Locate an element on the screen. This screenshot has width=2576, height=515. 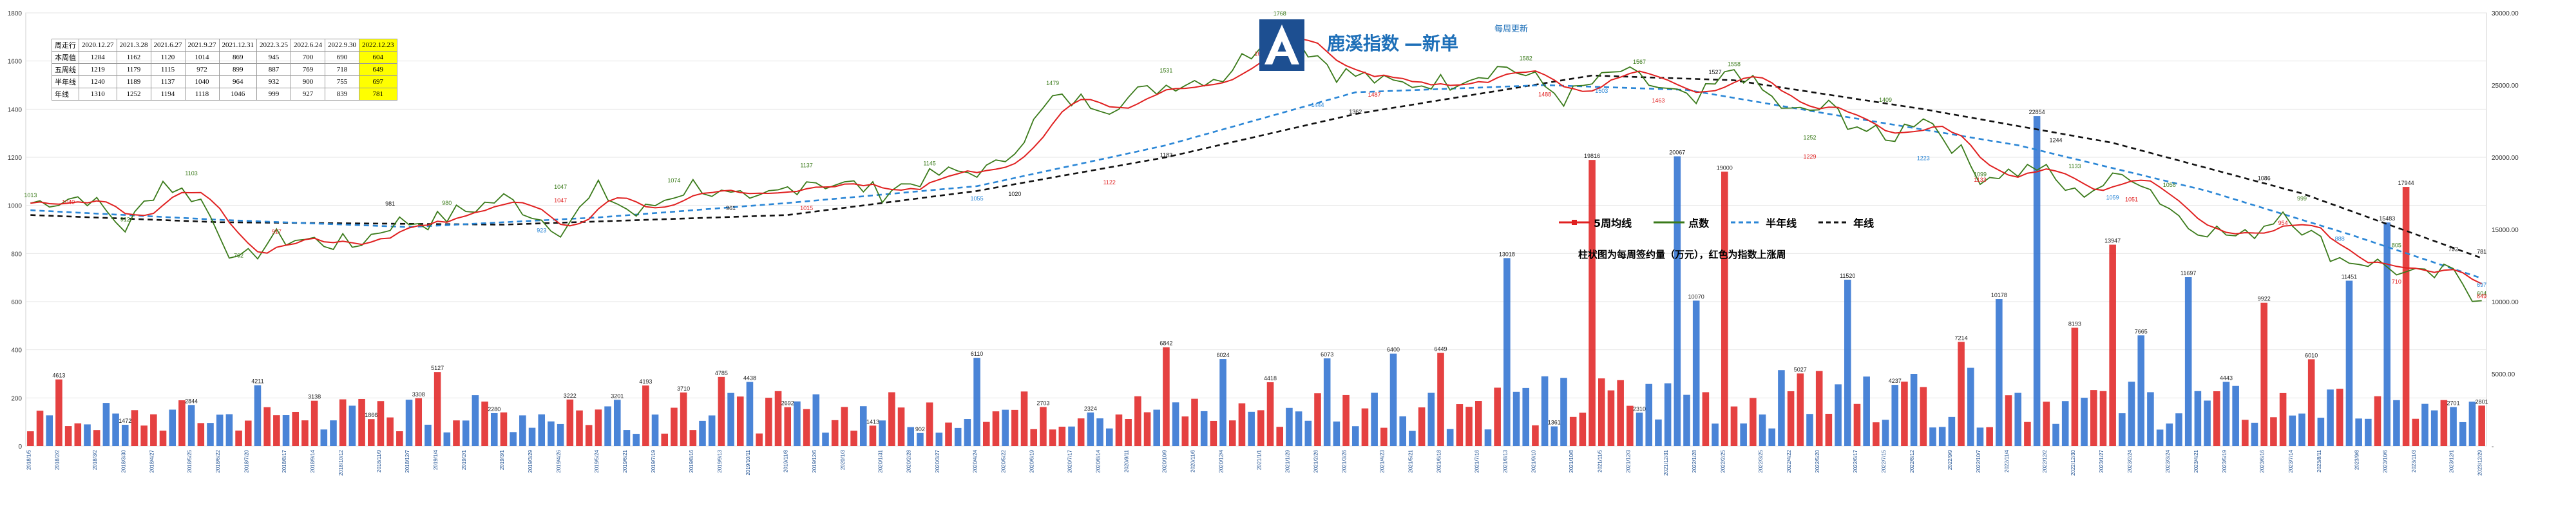
legend-label: 半年线 is located at coordinates (1781, 223).